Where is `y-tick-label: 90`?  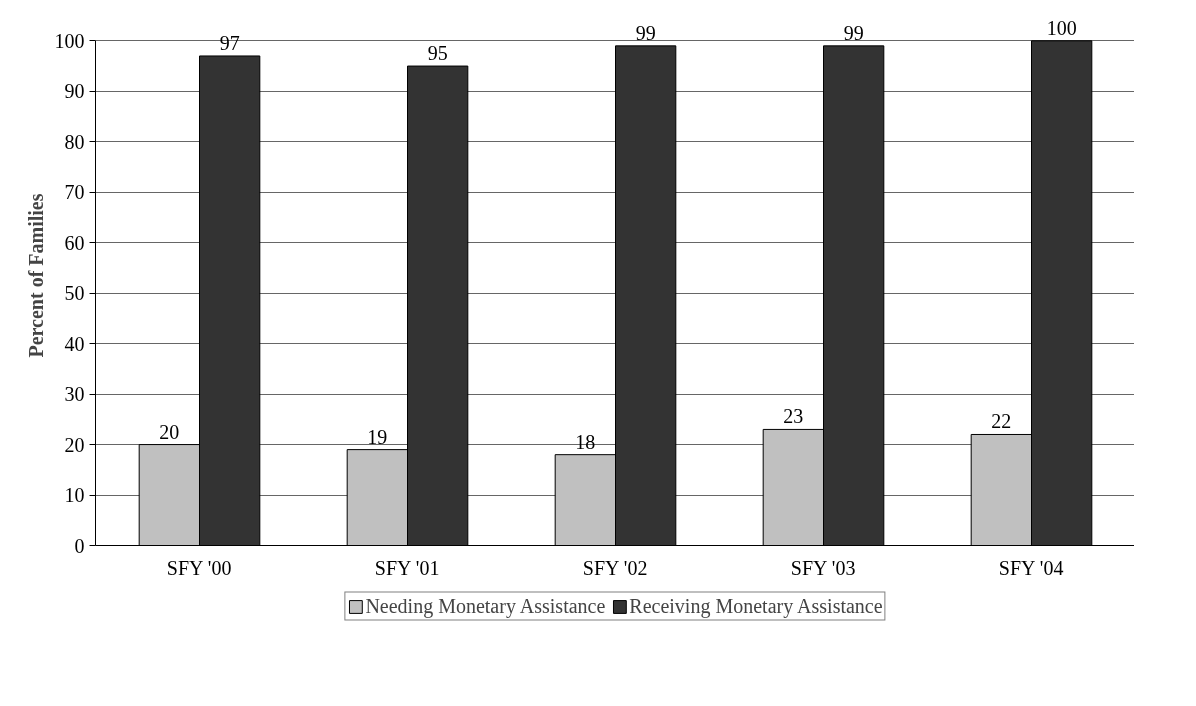 y-tick-label: 90 is located at coordinates (74, 91).